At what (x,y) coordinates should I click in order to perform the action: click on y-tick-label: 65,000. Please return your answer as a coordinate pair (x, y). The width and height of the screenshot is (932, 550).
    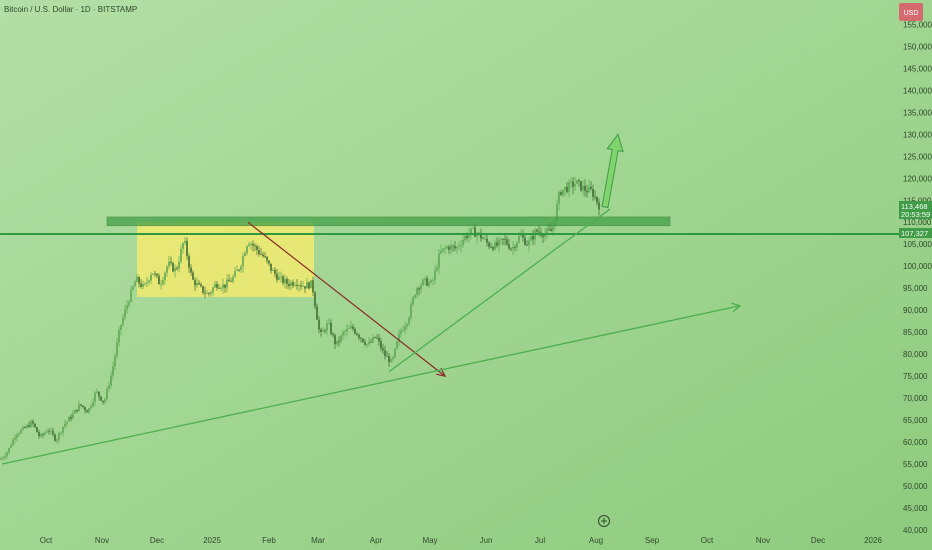
    Looking at the image, I should click on (915, 420).